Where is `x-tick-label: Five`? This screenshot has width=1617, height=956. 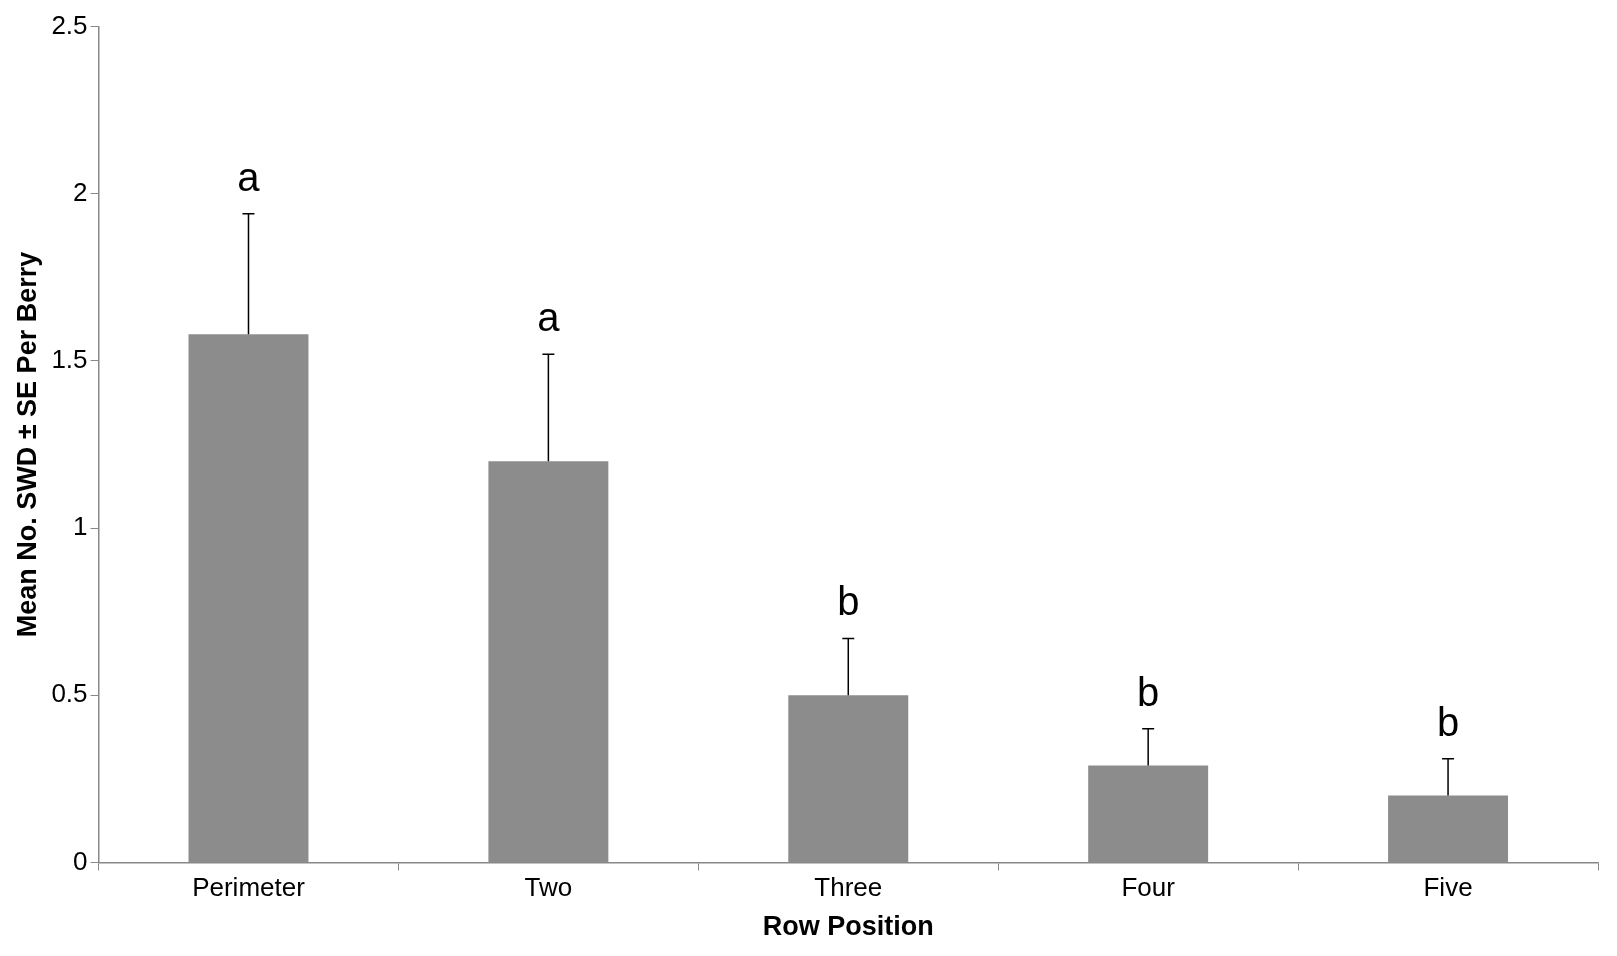
x-tick-label: Five is located at coordinates (1448, 887).